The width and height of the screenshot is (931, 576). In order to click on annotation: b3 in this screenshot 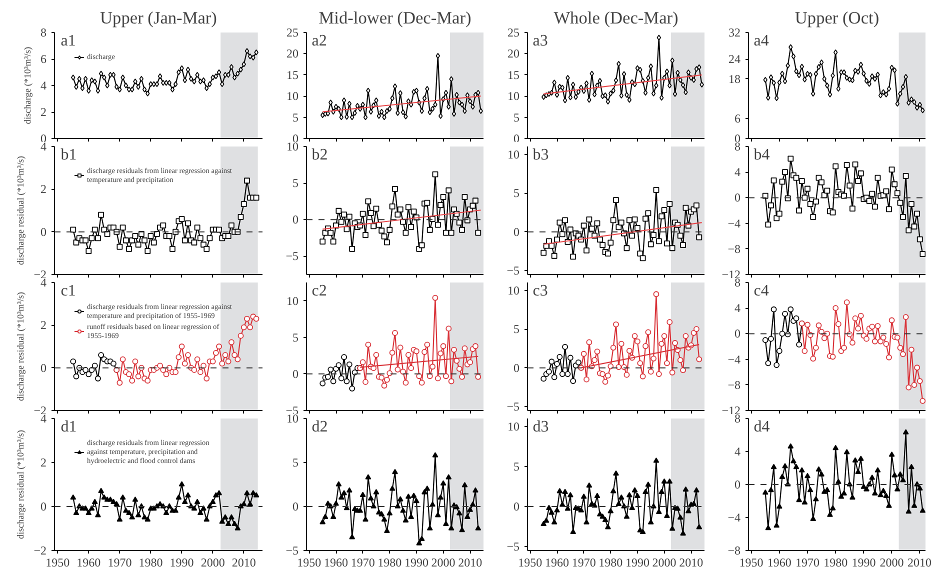, I will do `click(540, 155)`.